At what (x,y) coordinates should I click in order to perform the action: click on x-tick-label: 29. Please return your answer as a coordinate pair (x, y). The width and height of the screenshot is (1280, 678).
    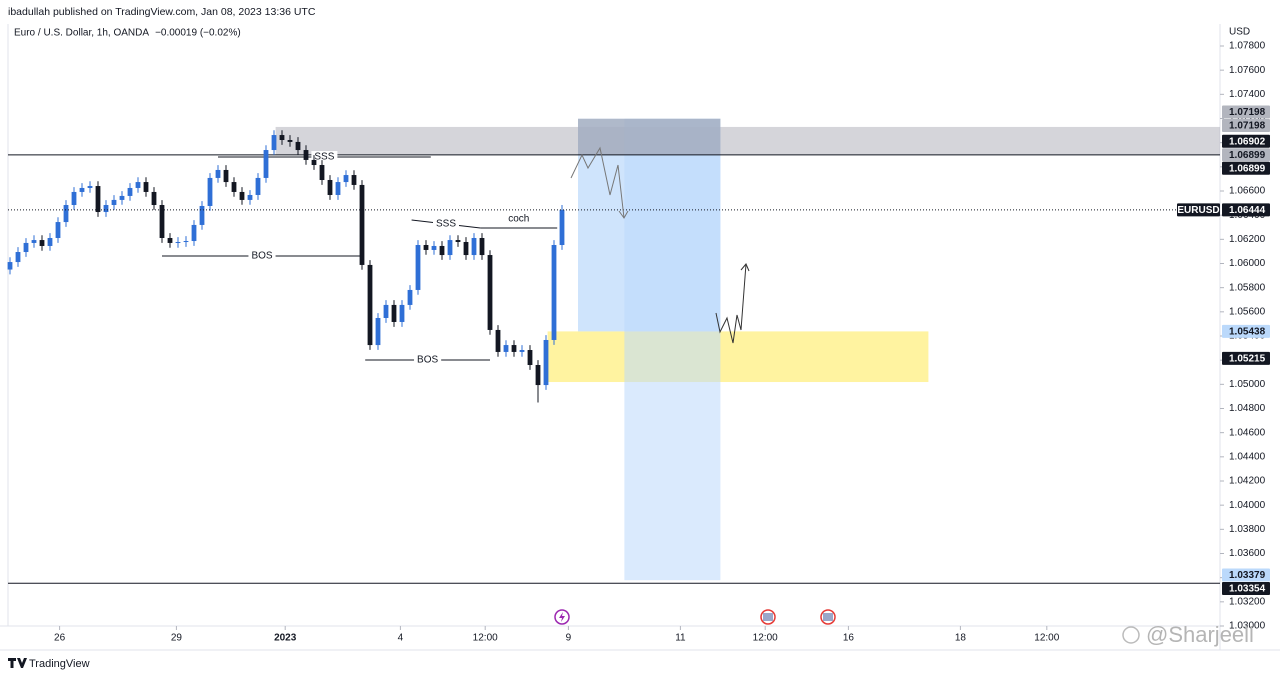
    Looking at the image, I should click on (177, 638).